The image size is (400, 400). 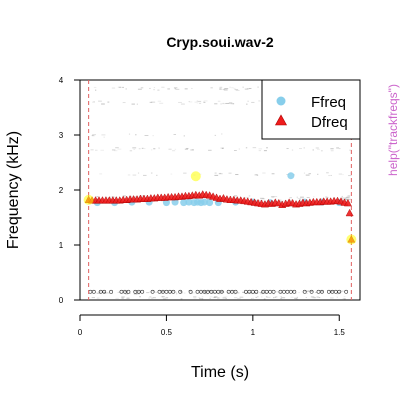 What do you see at coordinates (61, 135) in the screenshot?
I see `y-tick-label: 3` at bounding box center [61, 135].